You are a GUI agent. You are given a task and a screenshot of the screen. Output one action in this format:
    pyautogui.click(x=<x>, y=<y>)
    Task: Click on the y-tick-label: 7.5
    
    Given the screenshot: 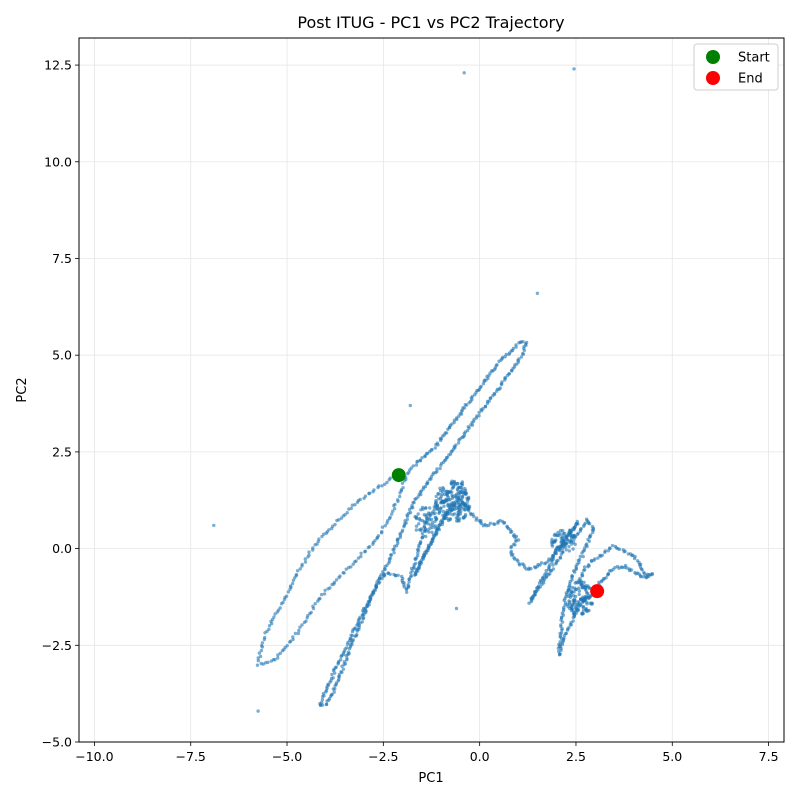 What is the action you would take?
    pyautogui.click(x=62, y=258)
    